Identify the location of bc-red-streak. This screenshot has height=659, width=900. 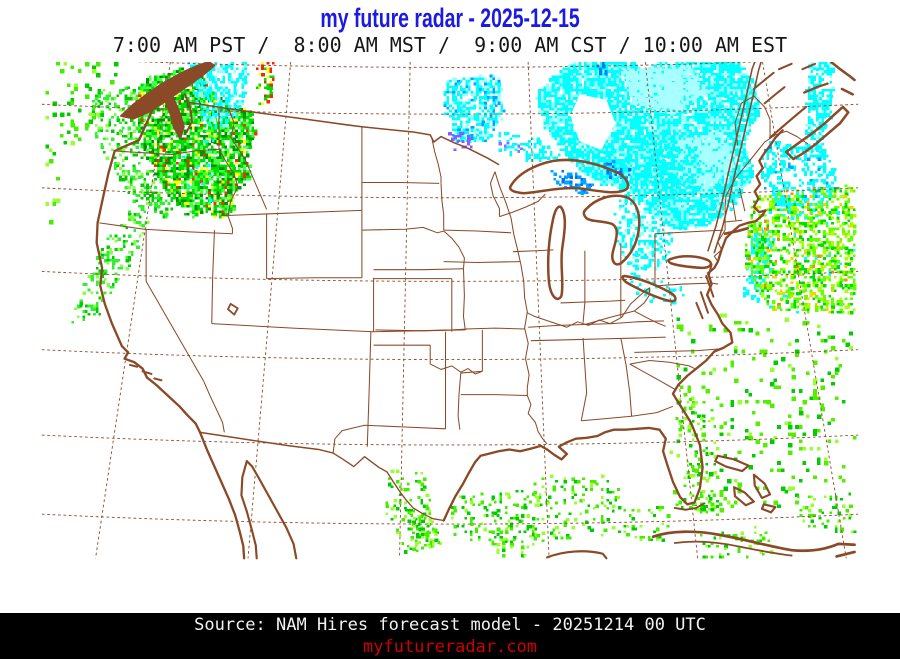
(265, 84).